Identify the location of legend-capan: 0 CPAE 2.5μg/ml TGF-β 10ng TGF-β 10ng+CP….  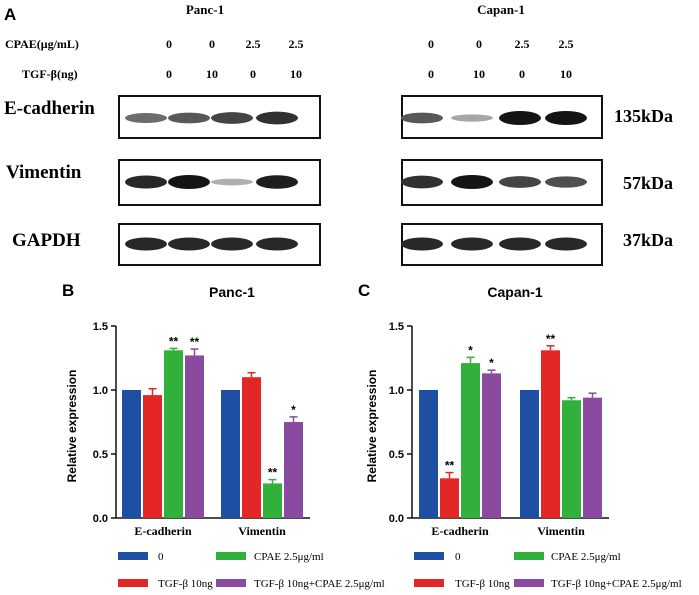
(548, 570).